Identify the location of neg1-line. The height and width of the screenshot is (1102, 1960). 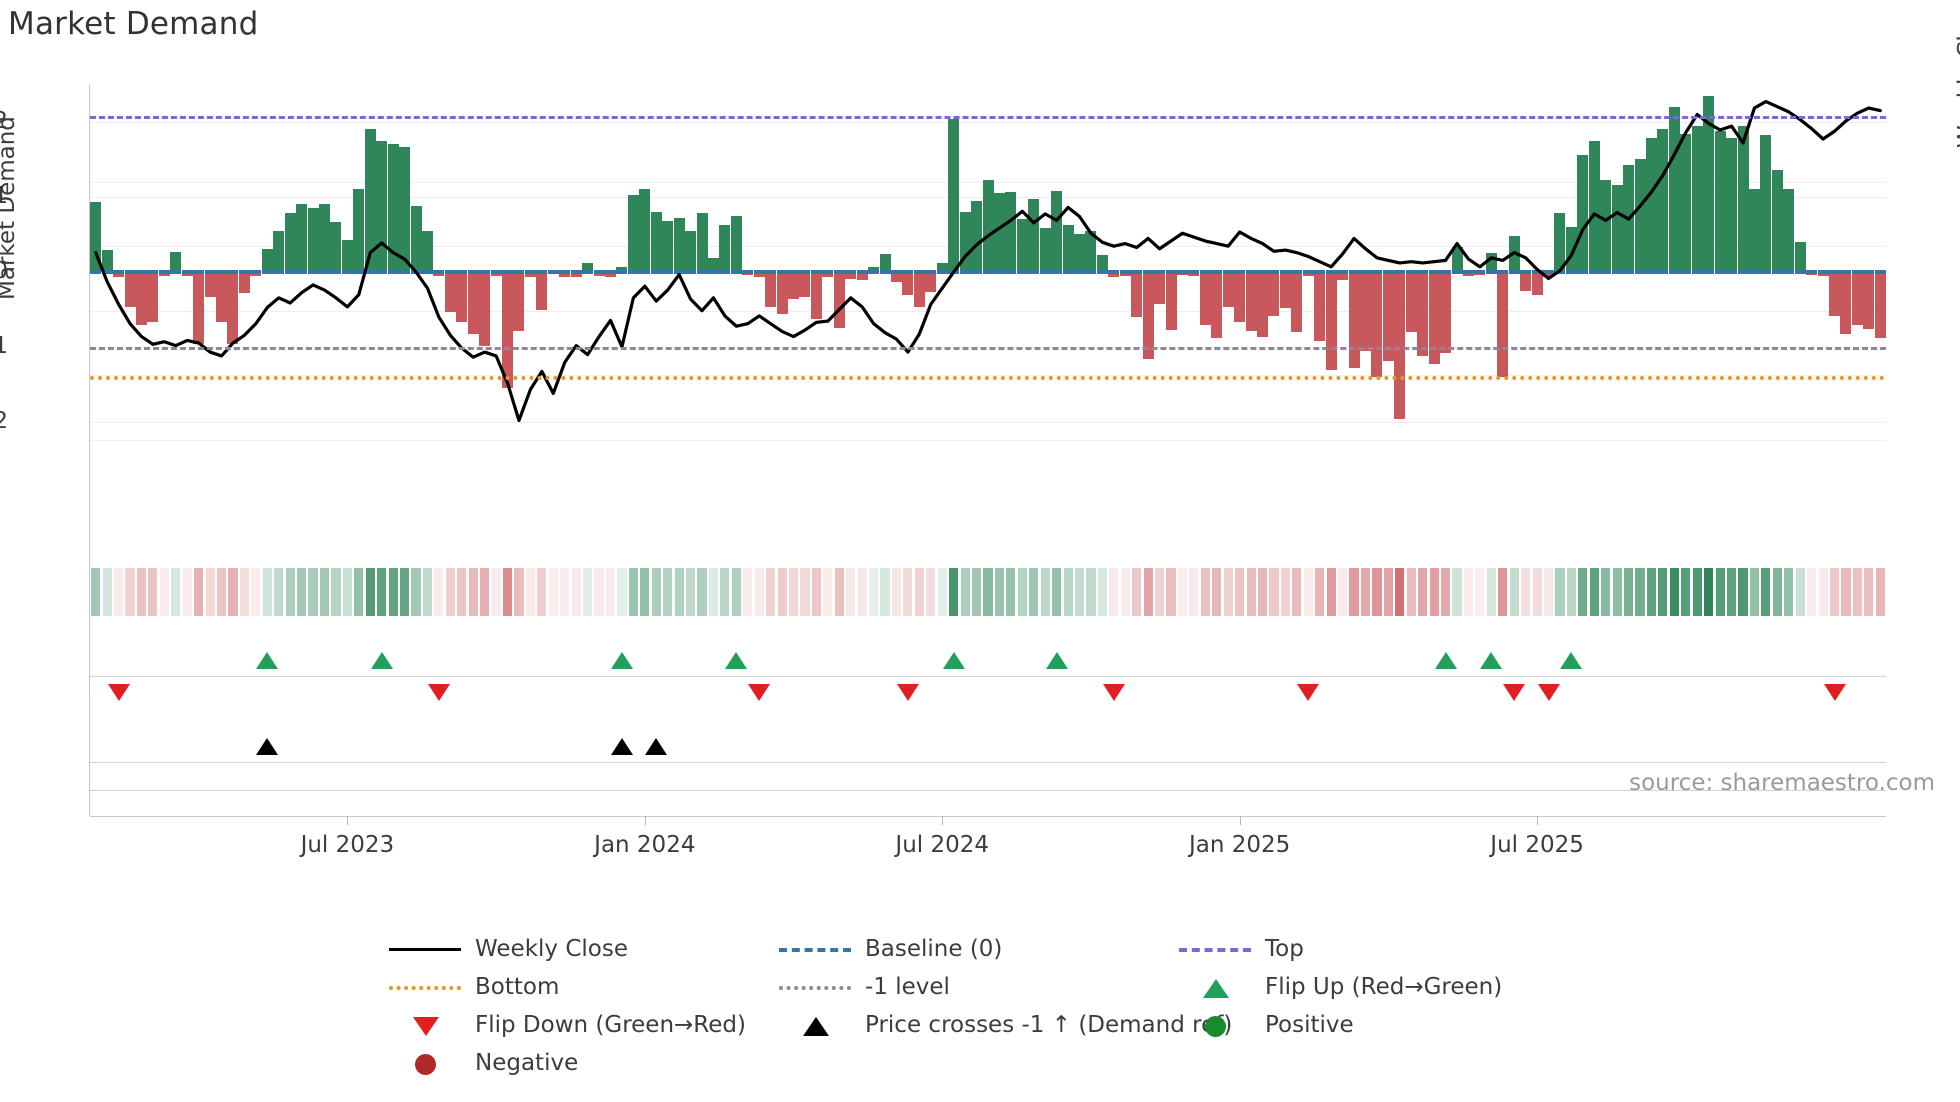
(988, 349).